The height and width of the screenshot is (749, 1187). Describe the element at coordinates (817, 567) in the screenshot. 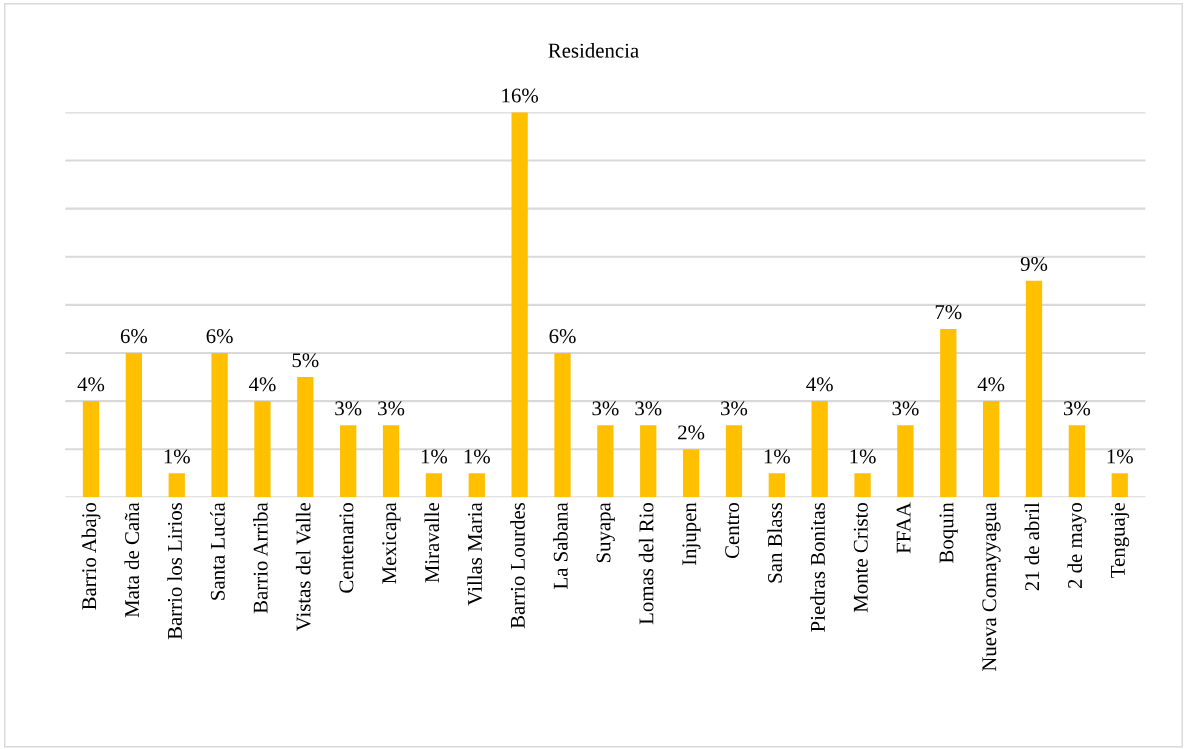

I see `x-tick-label: Piedras Bonitas` at that location.